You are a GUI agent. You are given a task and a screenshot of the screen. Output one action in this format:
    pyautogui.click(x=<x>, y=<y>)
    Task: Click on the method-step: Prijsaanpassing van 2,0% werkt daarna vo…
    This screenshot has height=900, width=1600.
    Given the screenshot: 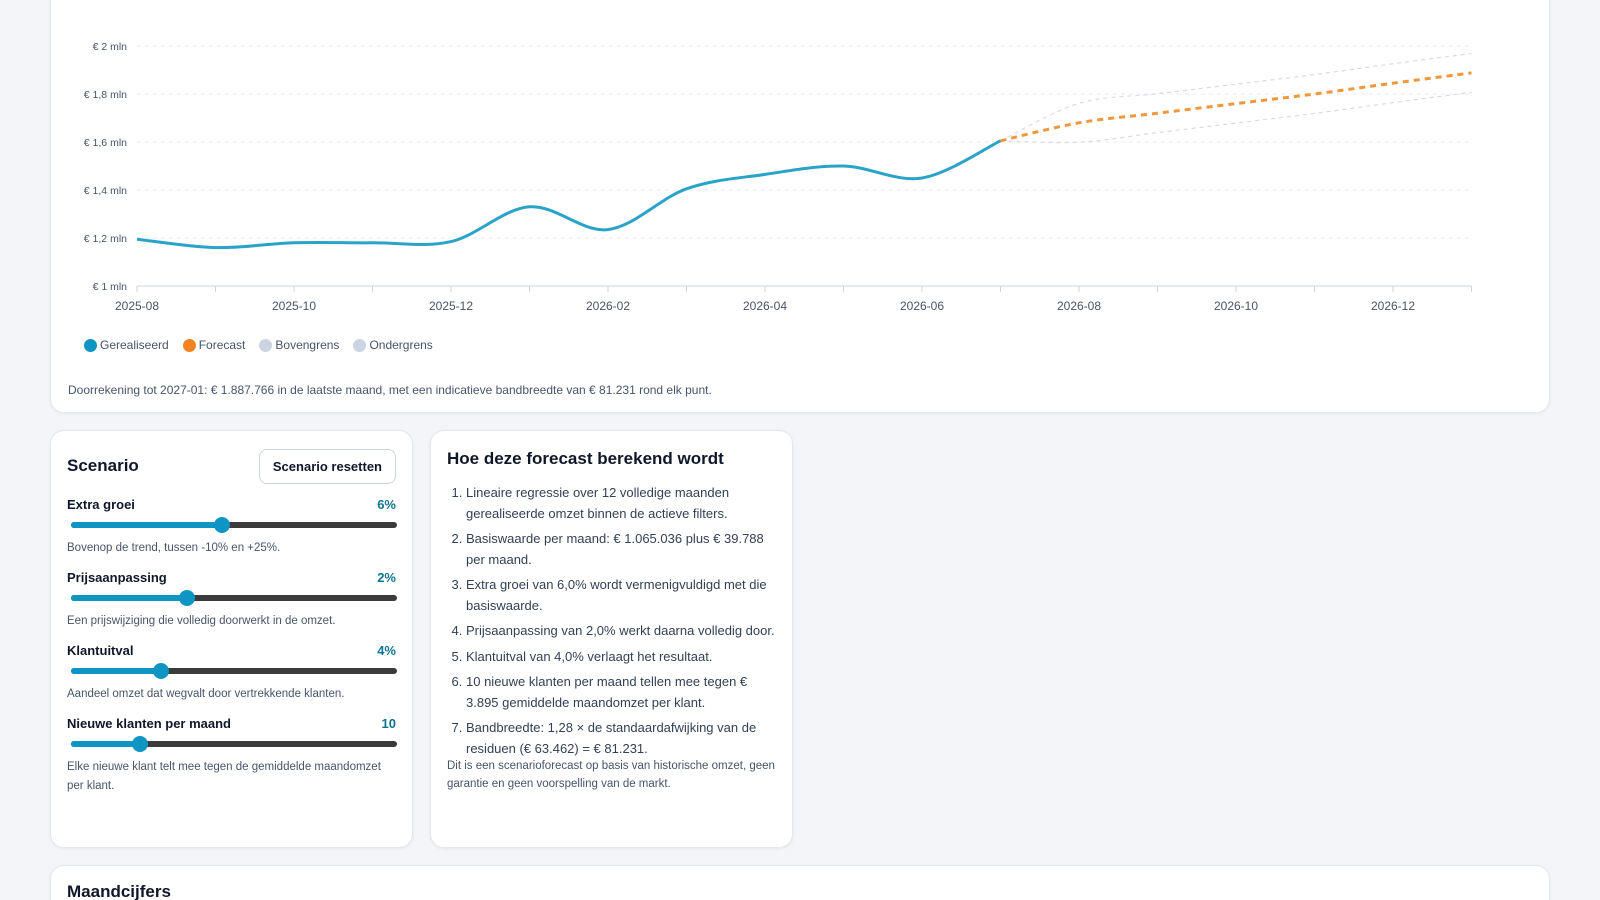 What is the action you would take?
    pyautogui.click(x=621, y=631)
    